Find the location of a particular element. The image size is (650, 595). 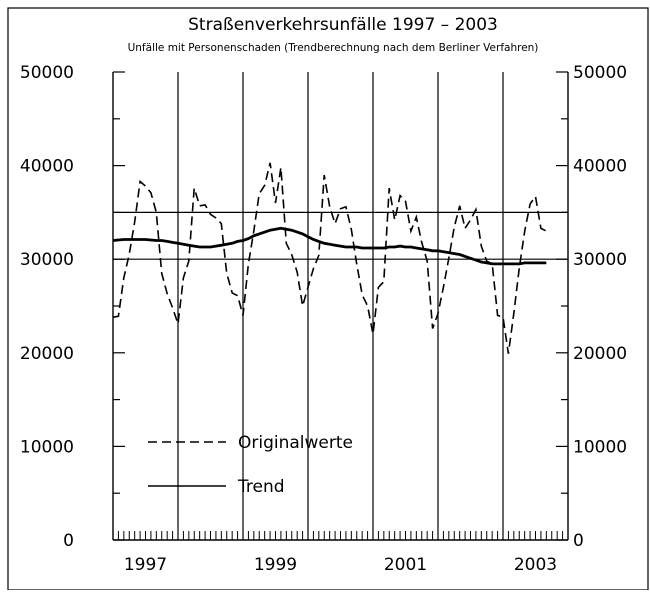

x-tick-label: 1997 is located at coordinates (145, 565).